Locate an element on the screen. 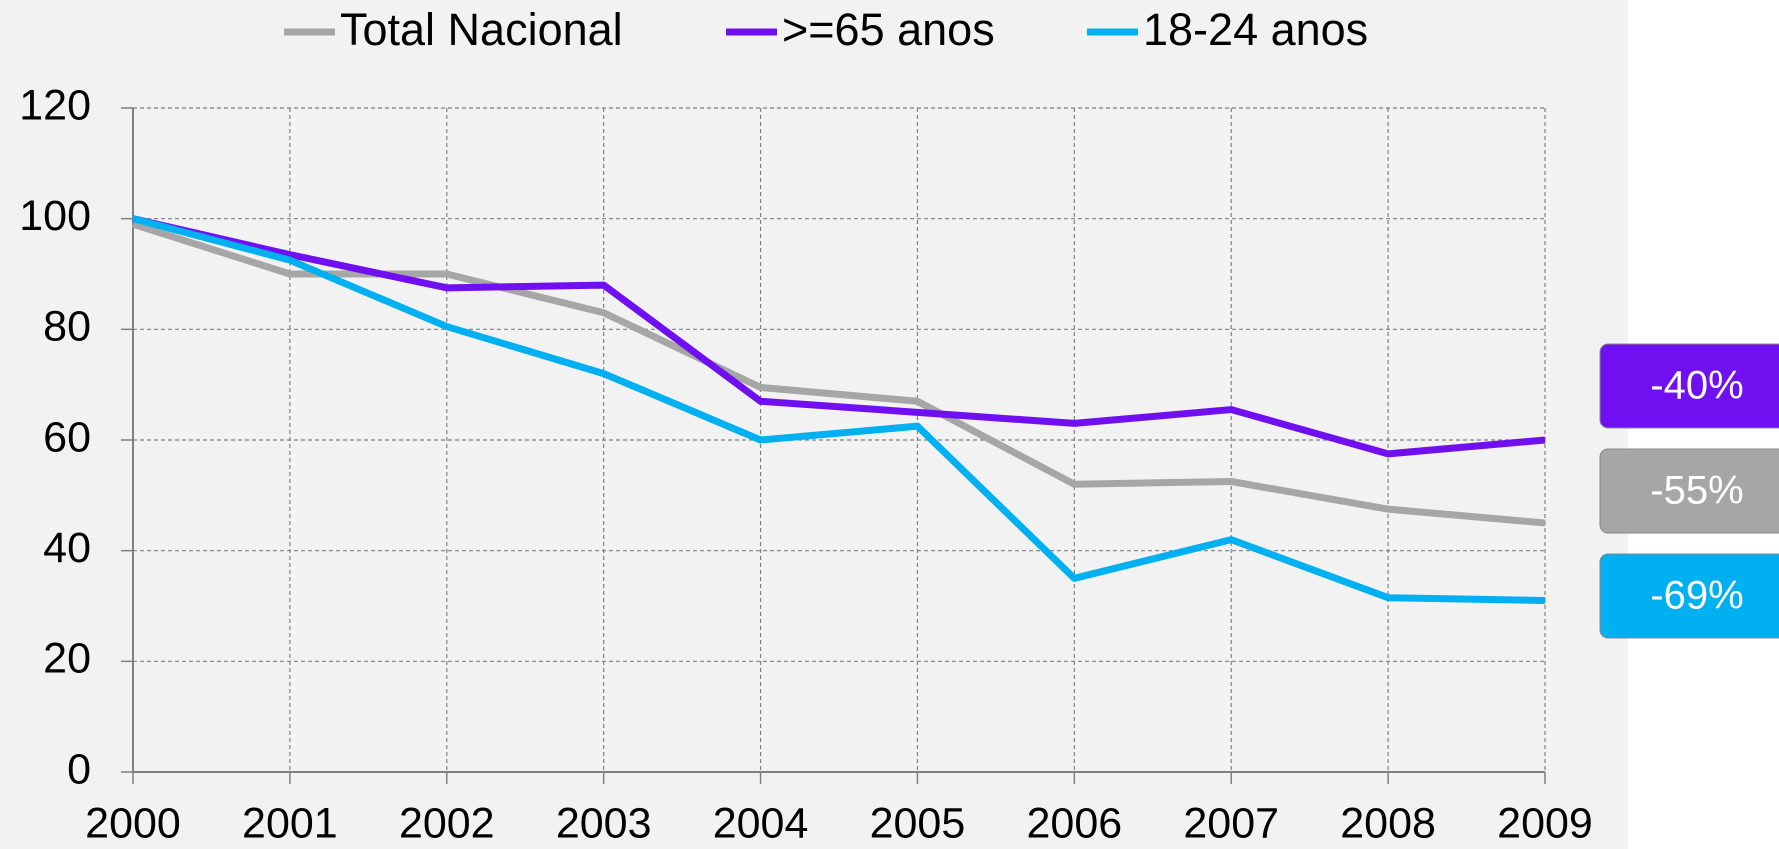 The width and height of the screenshot is (1779, 849). y-tick-label: 80 is located at coordinates (67, 327).